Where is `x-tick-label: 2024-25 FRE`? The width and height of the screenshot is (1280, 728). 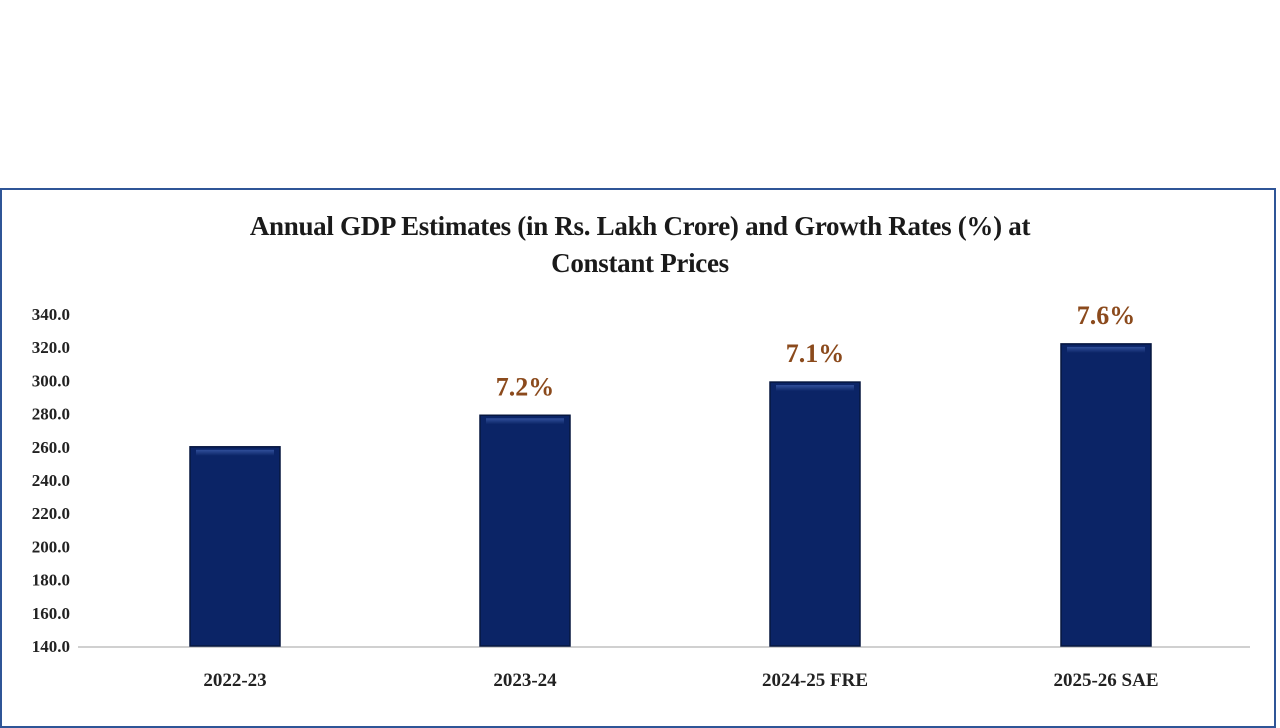 x-tick-label: 2024-25 FRE is located at coordinates (815, 680).